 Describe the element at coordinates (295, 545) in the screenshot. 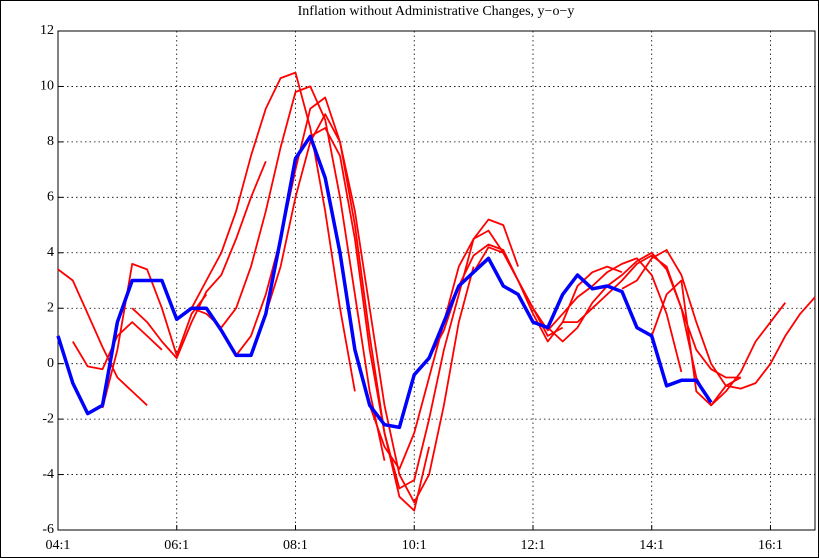

I see `x-tick-label: 08:1` at that location.